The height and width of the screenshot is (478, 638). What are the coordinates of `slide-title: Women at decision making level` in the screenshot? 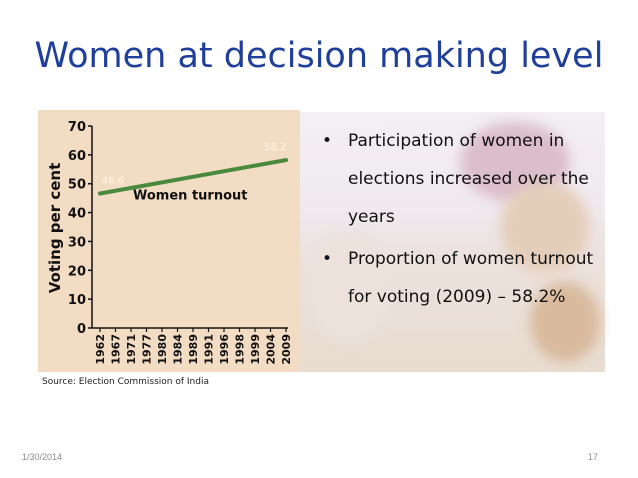 It's located at (319, 56).